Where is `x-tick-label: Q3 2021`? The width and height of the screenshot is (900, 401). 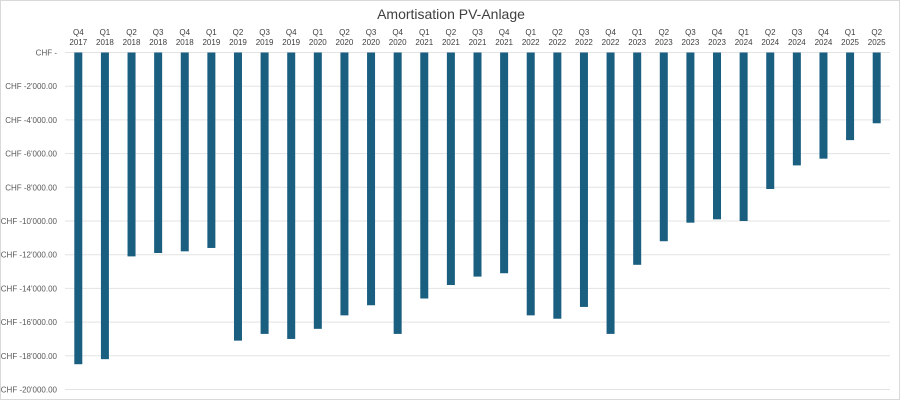
x-tick-label: Q3 2021 is located at coordinates (478, 37).